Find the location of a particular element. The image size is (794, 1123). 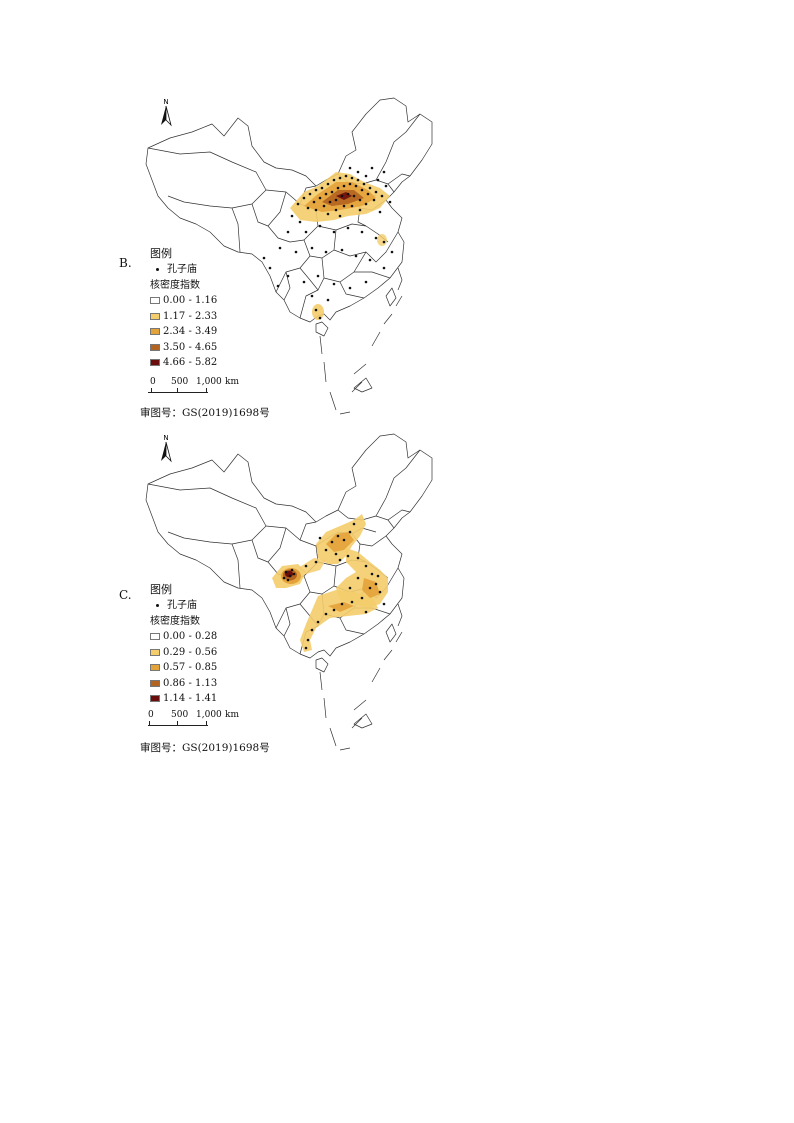

china-map-c: N is located at coordinates (289, 592).